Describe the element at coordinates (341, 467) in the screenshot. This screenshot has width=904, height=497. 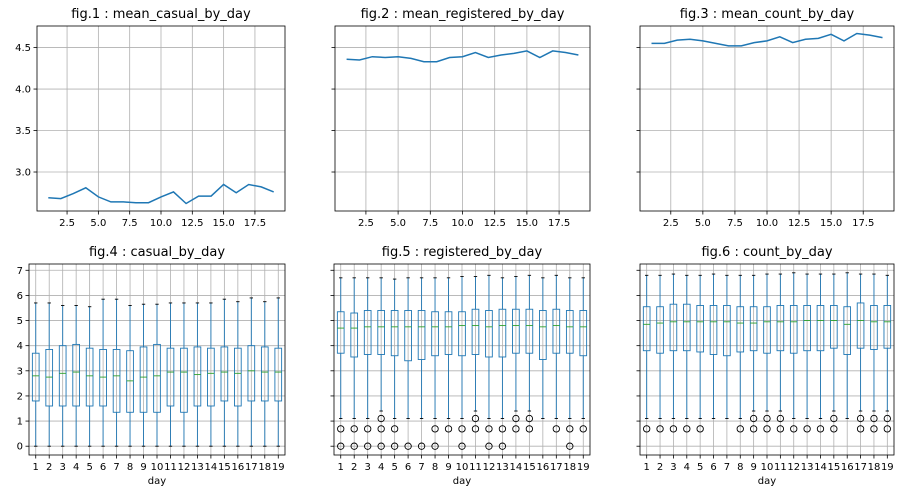
I see `x-tick-label: 1` at that location.